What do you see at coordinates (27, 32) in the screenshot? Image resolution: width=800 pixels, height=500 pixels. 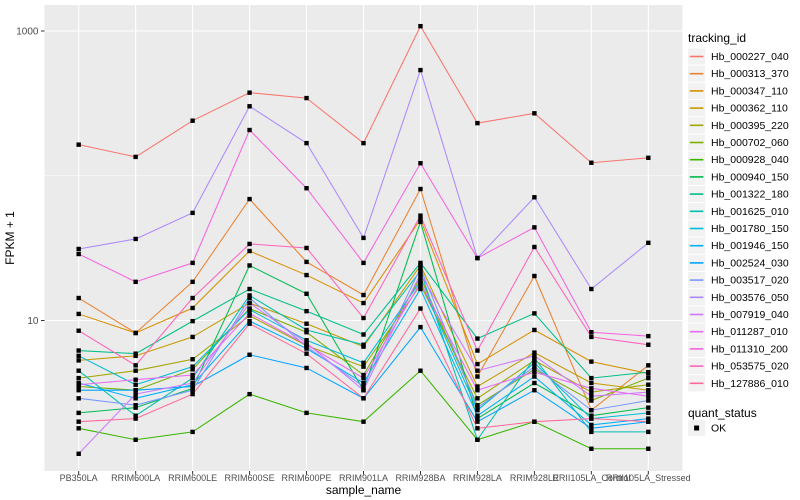 I see `y-tick-label: 1000` at bounding box center [27, 32].